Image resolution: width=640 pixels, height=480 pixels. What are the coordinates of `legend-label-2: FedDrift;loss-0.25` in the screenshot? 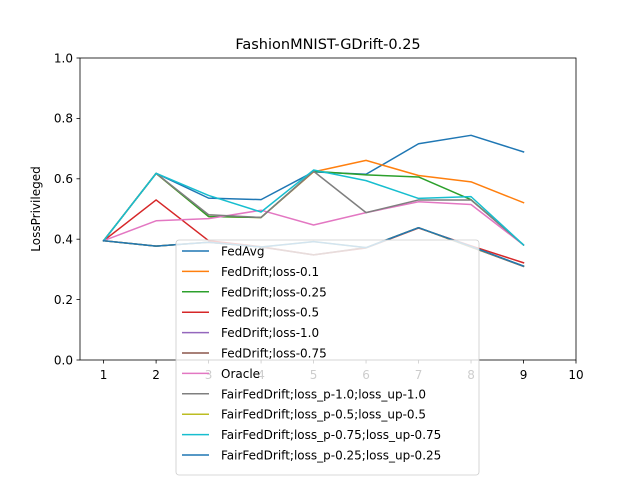 It's located at (274, 292).